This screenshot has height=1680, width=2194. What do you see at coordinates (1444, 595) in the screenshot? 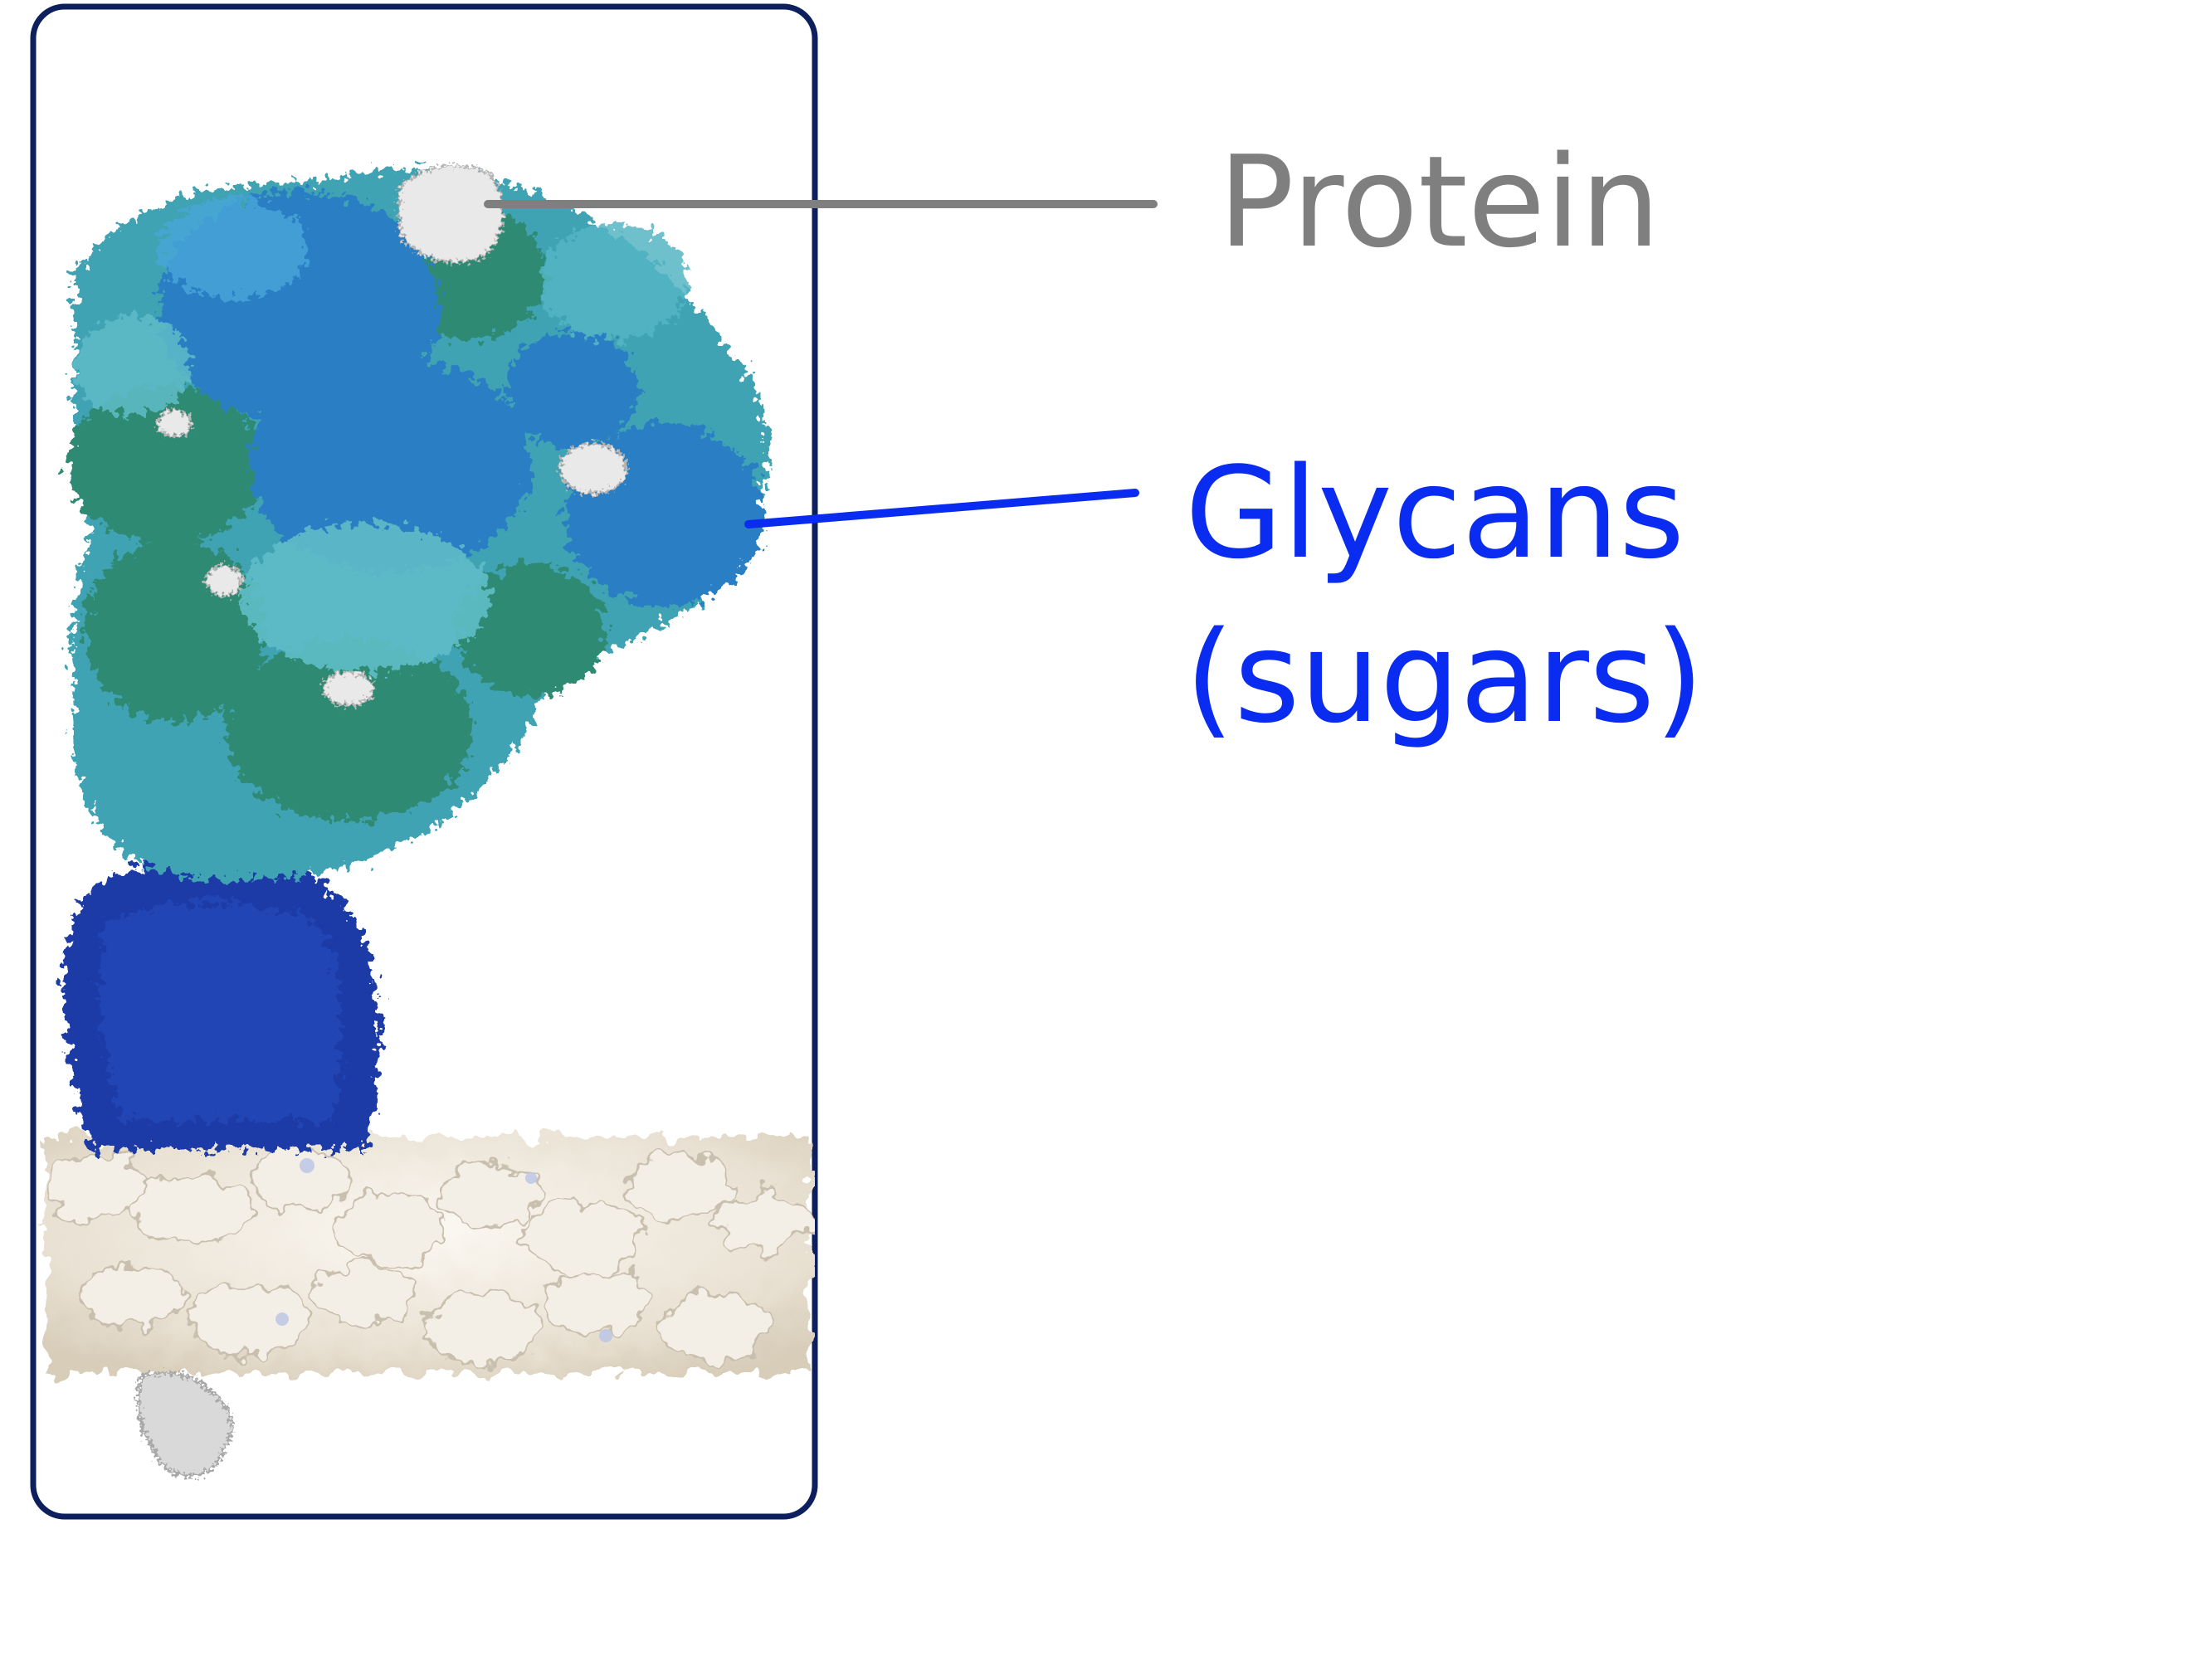
I see `glycans-label: Glycans (sugars)` at bounding box center [1444, 595].